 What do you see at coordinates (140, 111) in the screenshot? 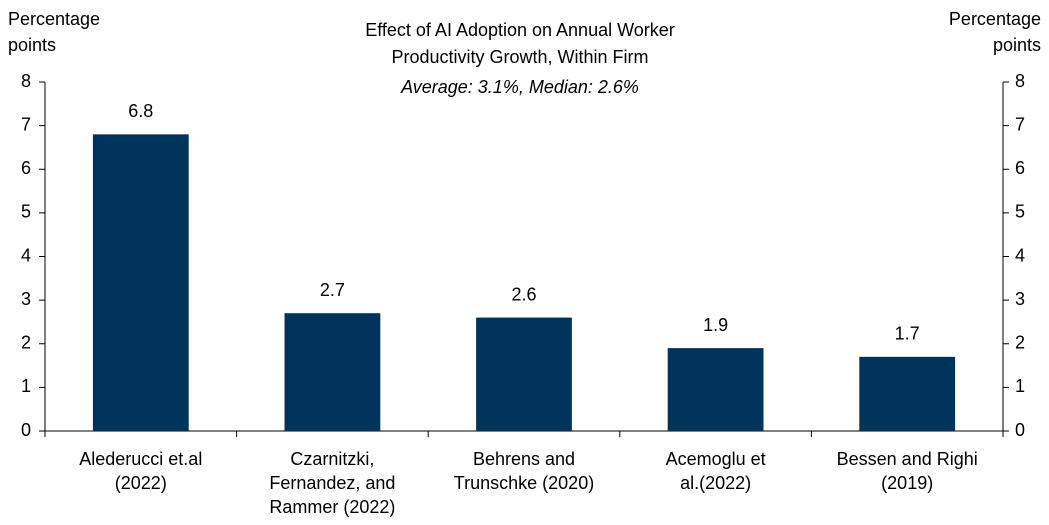
I see `value-label: 6.8` at bounding box center [140, 111].